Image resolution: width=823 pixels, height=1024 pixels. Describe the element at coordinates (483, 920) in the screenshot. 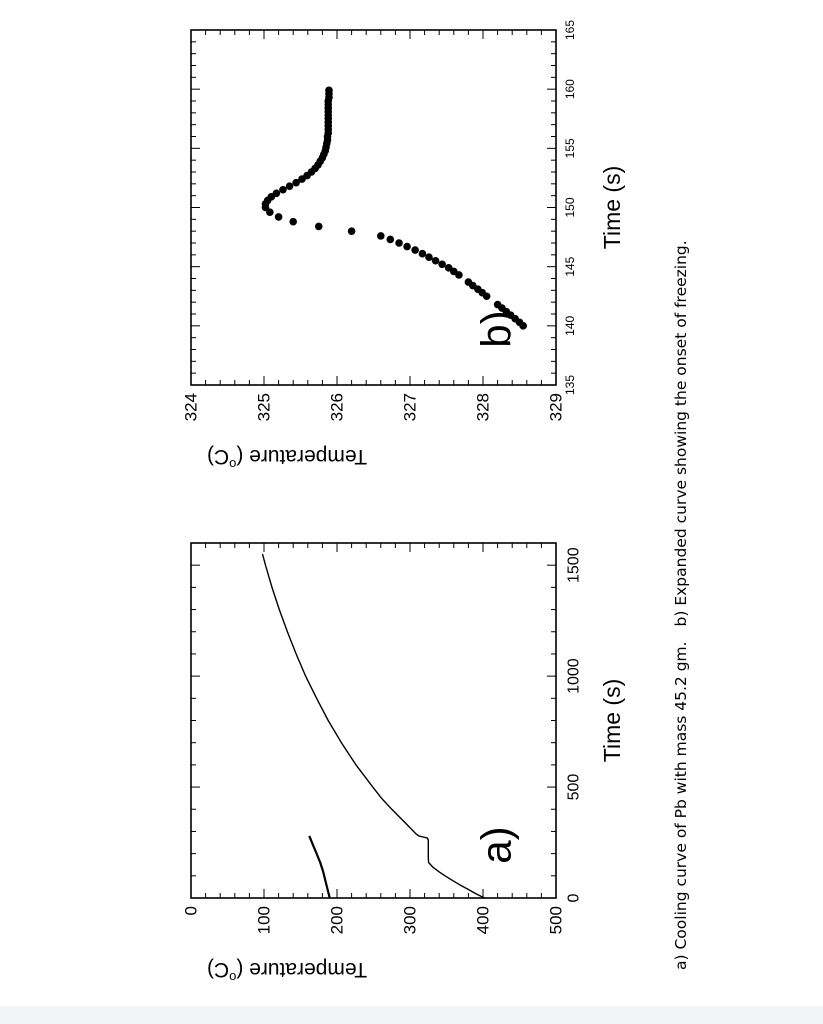

I see `temperature-tick-label: 400` at that location.